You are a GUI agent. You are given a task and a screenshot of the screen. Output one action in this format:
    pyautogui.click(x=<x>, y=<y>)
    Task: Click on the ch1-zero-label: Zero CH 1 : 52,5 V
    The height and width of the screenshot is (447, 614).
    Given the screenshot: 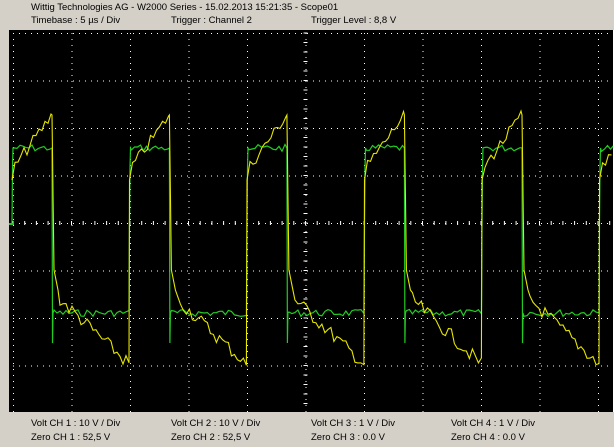 What is the action you would take?
    pyautogui.click(x=71, y=437)
    